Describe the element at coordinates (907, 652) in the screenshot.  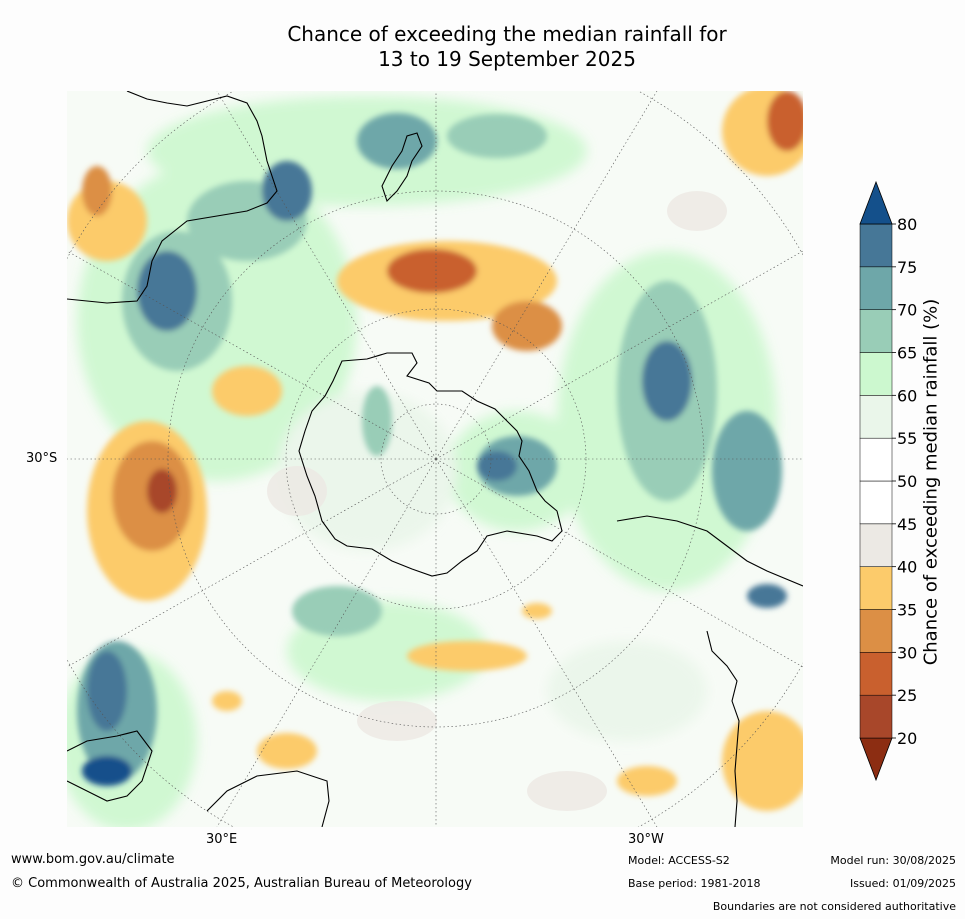
I see `colorbar-tick-label: 30` at that location.